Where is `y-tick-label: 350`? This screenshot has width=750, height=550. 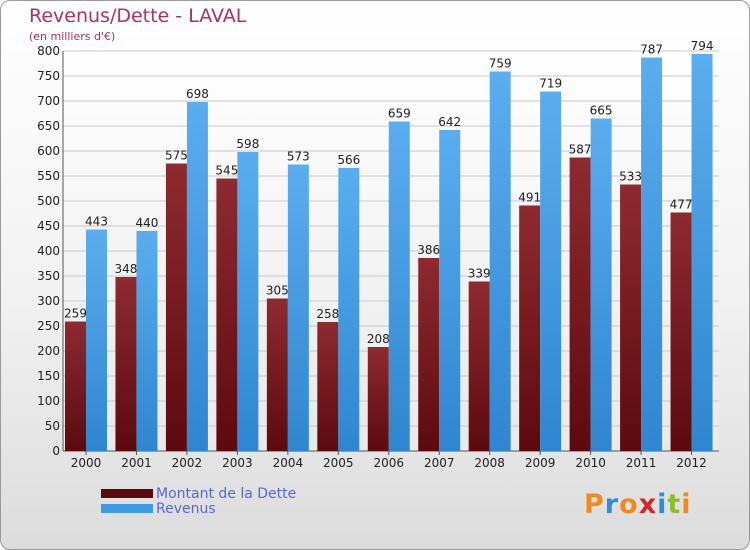
y-tick-label: 350 is located at coordinates (48, 276).